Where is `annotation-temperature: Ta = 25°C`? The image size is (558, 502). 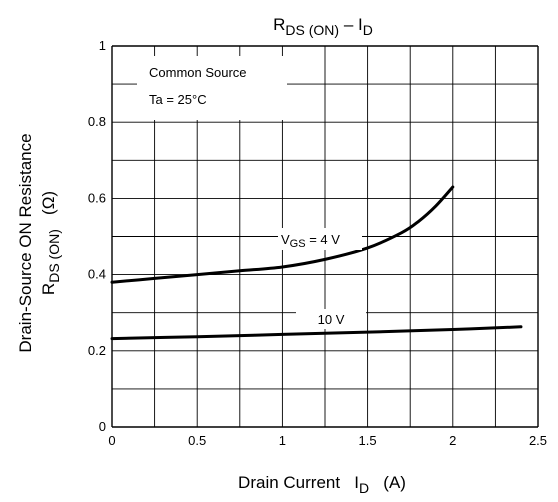
annotation-temperature: Ta = 25°C is located at coordinates (178, 99).